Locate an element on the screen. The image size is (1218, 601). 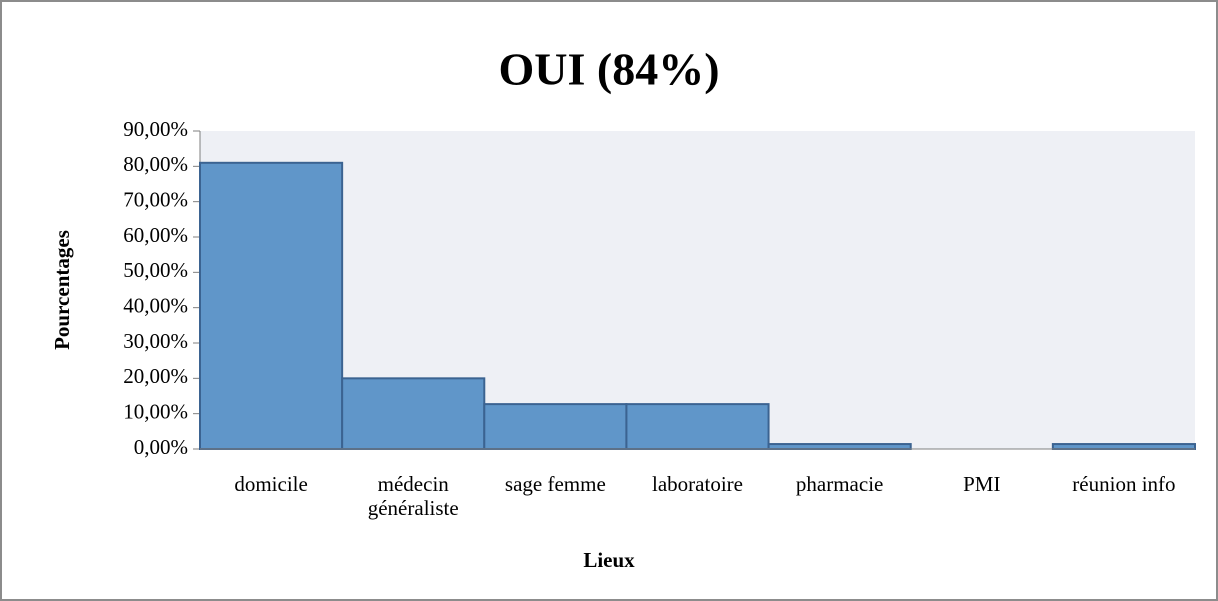
x-tick-label: domicile is located at coordinates (271, 484).